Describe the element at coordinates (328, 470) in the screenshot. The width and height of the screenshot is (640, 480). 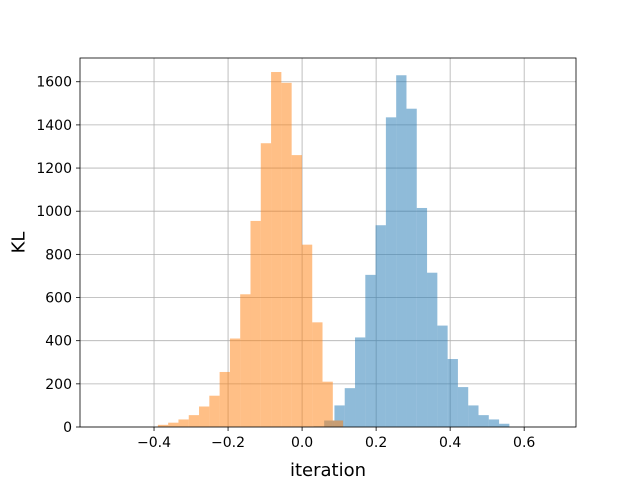
I see `x-axis-title: iteration` at that location.